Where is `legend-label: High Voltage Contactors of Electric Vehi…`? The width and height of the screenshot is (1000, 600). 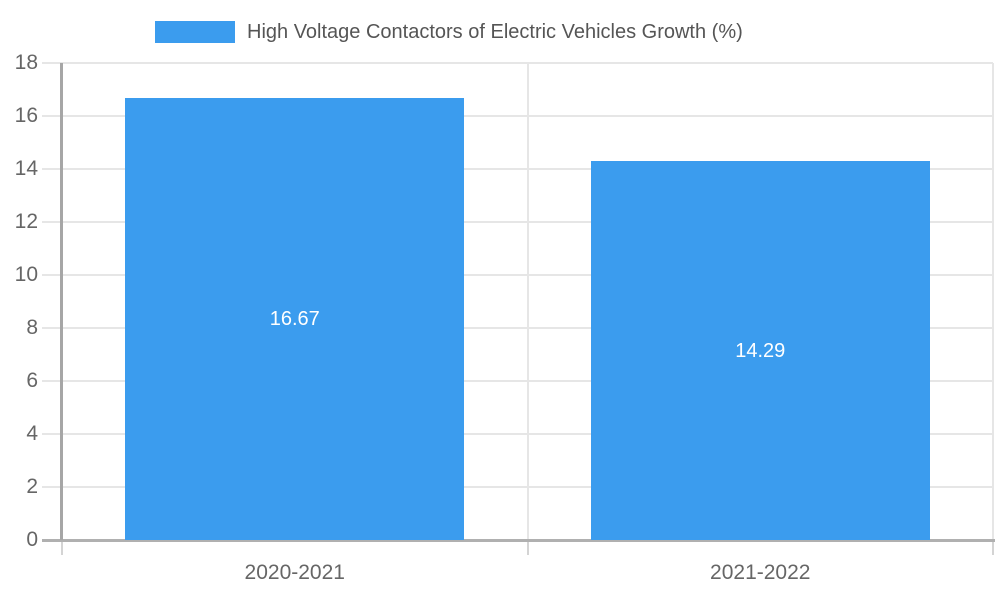 legend-label: High Voltage Contactors of Electric Vehi… is located at coordinates (495, 31).